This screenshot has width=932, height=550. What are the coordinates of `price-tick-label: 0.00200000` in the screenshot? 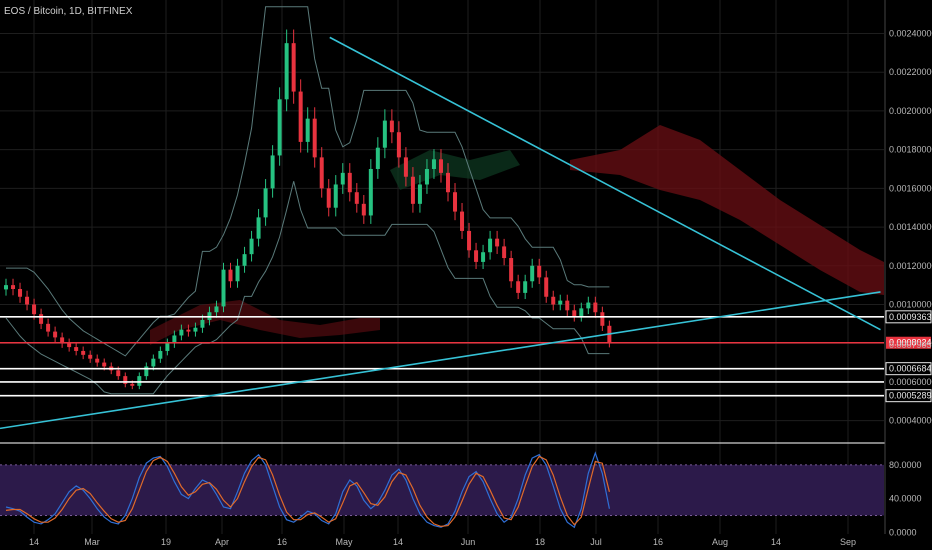 It's located at (910, 111).